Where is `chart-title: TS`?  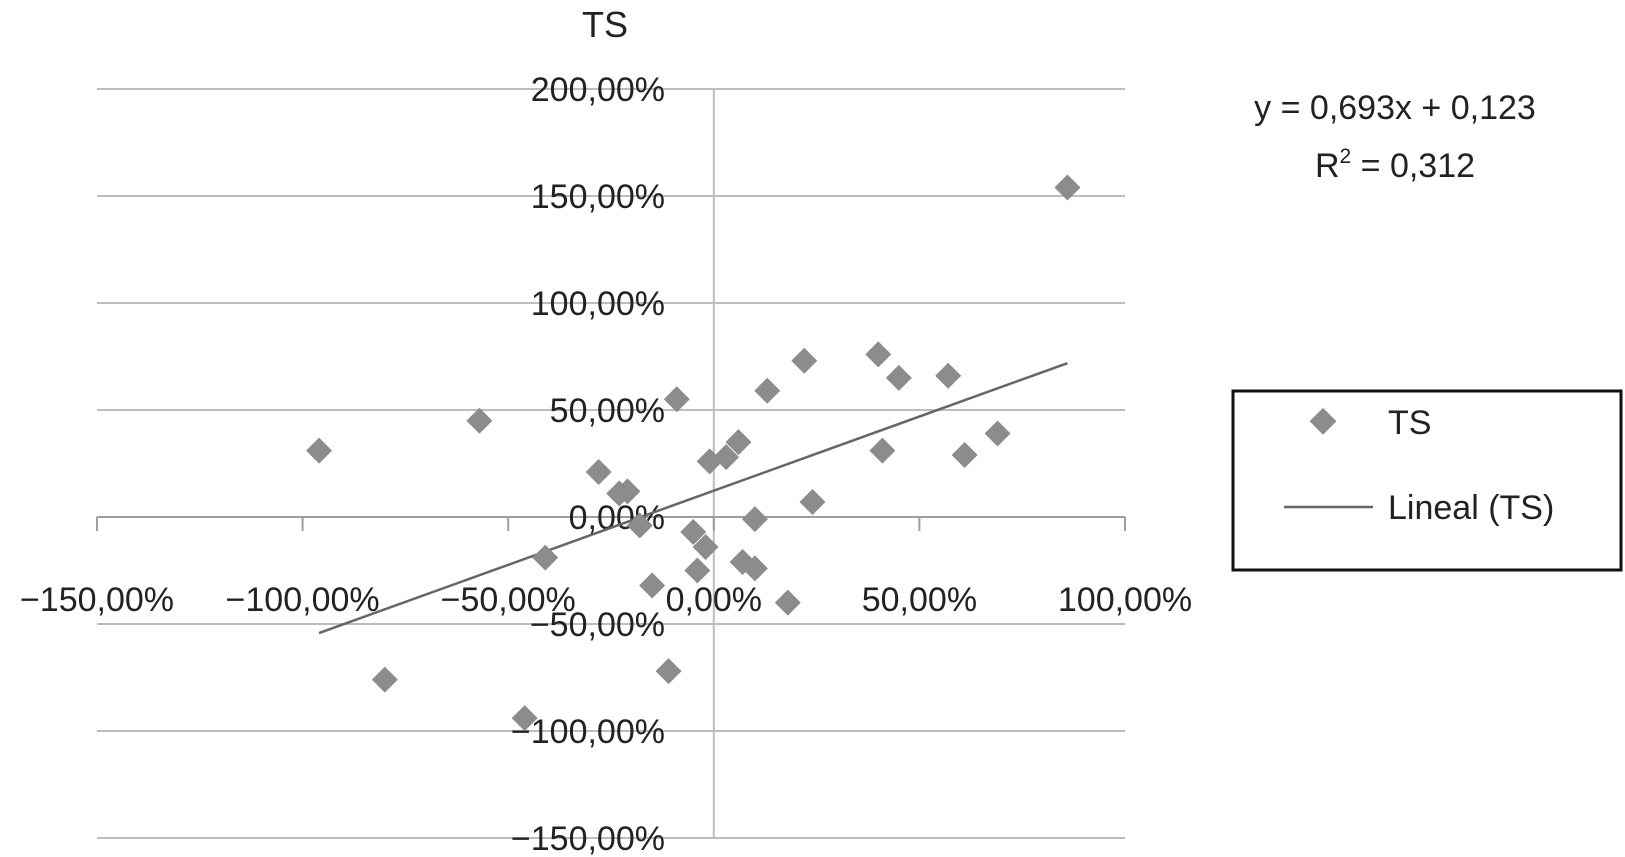
chart-title: TS is located at coordinates (605, 24).